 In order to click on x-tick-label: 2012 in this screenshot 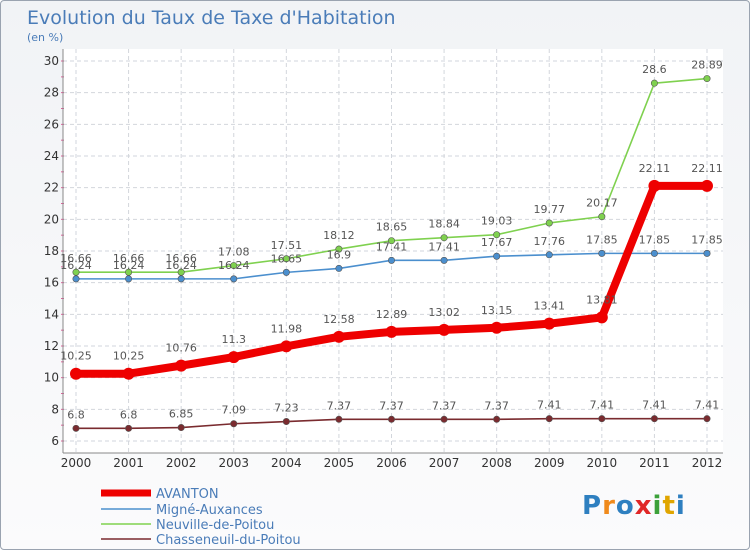, I will do `click(707, 463)`.